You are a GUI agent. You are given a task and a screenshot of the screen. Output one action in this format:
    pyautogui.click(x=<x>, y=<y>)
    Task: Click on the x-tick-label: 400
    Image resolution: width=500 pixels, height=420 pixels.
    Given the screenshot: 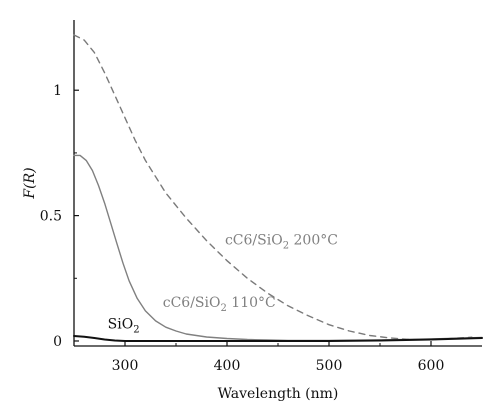 What is the action you would take?
    pyautogui.click(x=227, y=366)
    